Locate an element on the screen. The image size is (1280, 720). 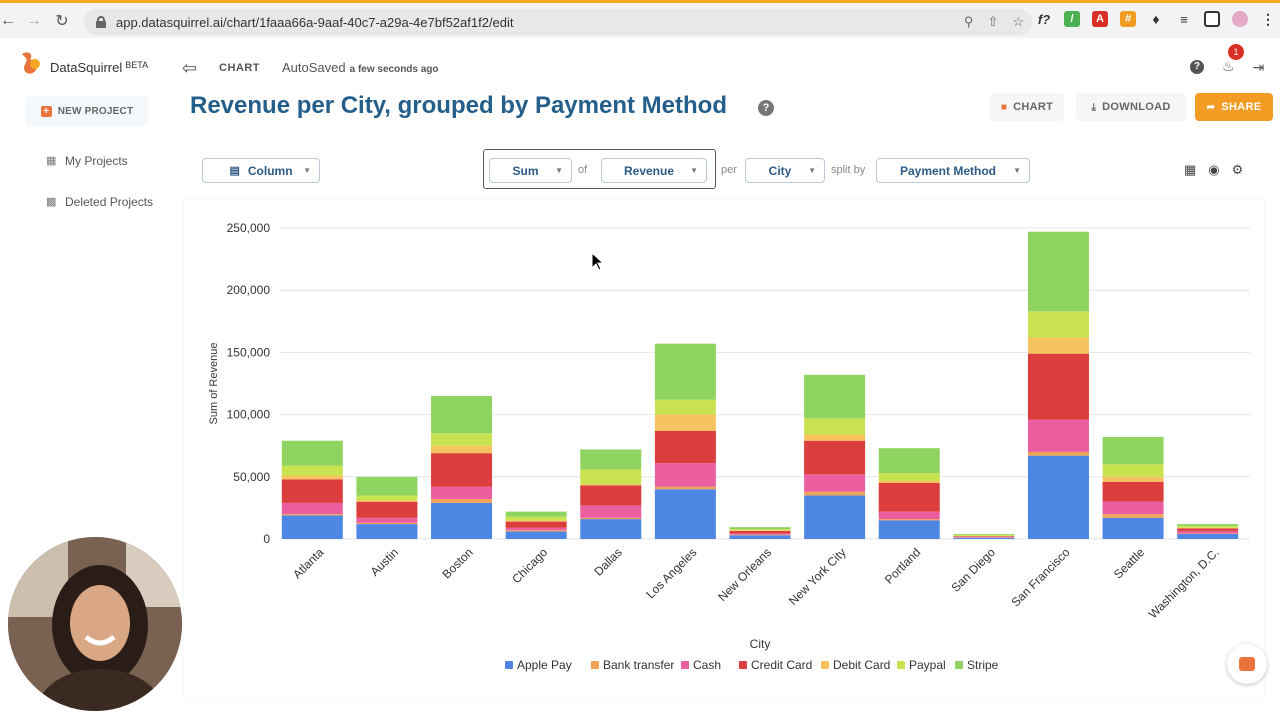
split-value: Payment Method is located at coordinates (947, 170).